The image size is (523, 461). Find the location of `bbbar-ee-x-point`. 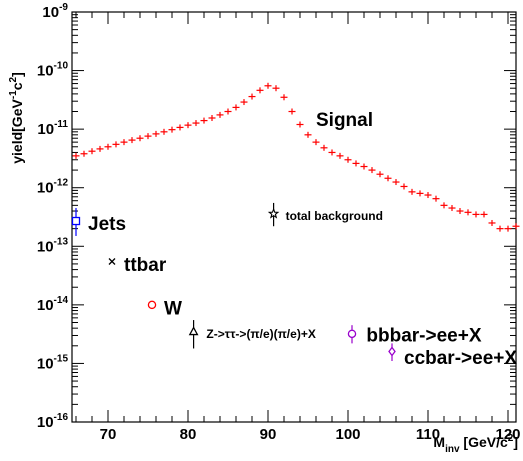

bbbar-ee-x-point is located at coordinates (352, 334).